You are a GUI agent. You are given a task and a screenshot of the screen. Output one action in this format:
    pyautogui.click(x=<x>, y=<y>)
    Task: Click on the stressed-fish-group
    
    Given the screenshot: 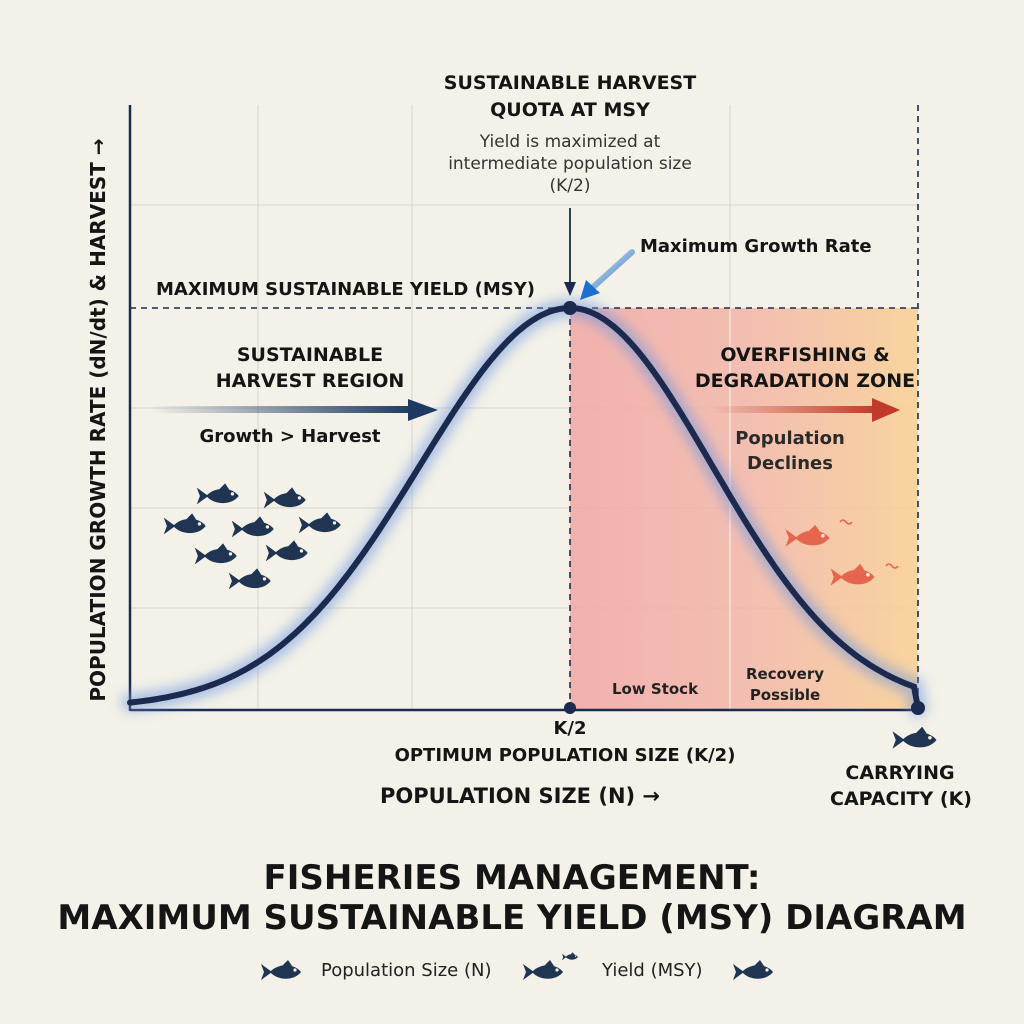 What is the action you would take?
    pyautogui.click(x=842, y=552)
    